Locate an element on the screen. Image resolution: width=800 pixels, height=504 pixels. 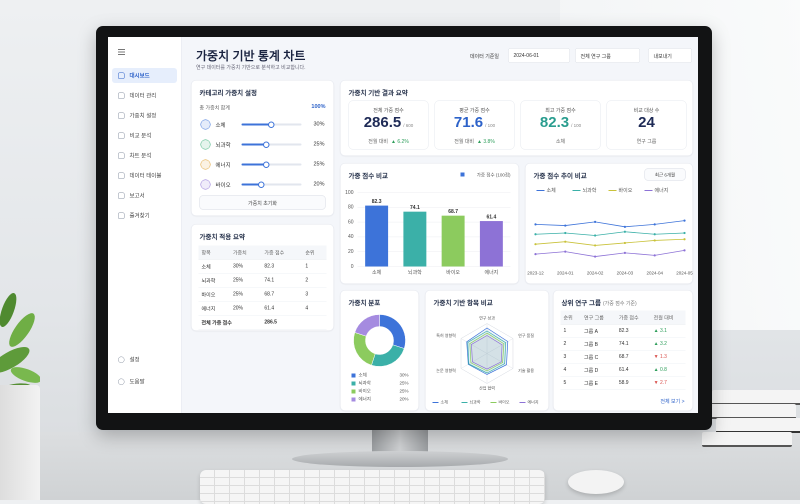
table-cell: 82.3 is located at coordinates (282, 266).